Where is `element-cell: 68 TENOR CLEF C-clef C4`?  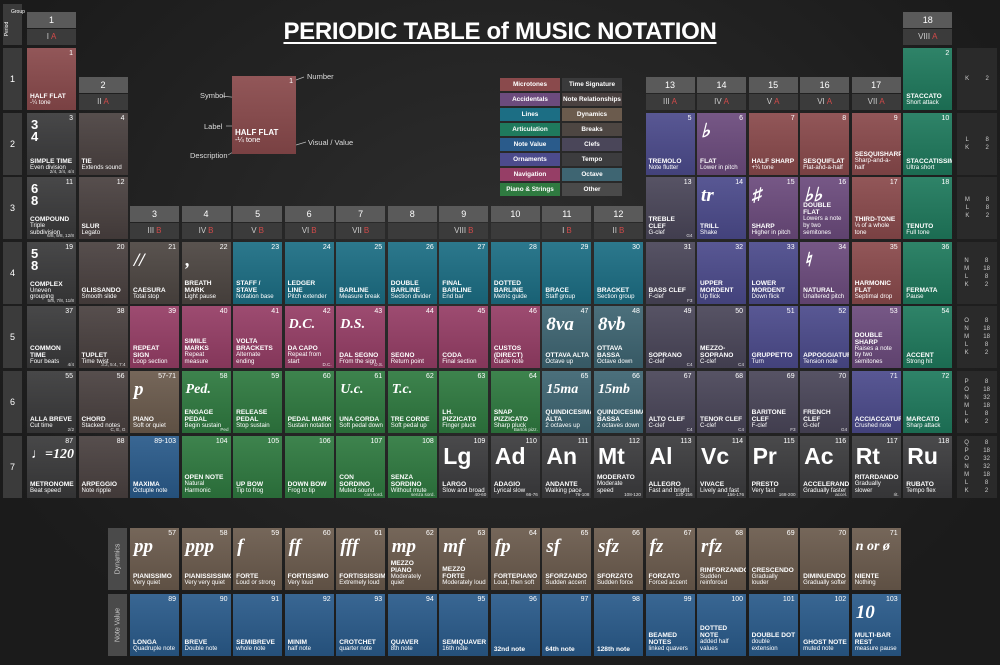
element-cell: 68 TENOR CLEF C-clef C4 is located at coordinates (722, 402).